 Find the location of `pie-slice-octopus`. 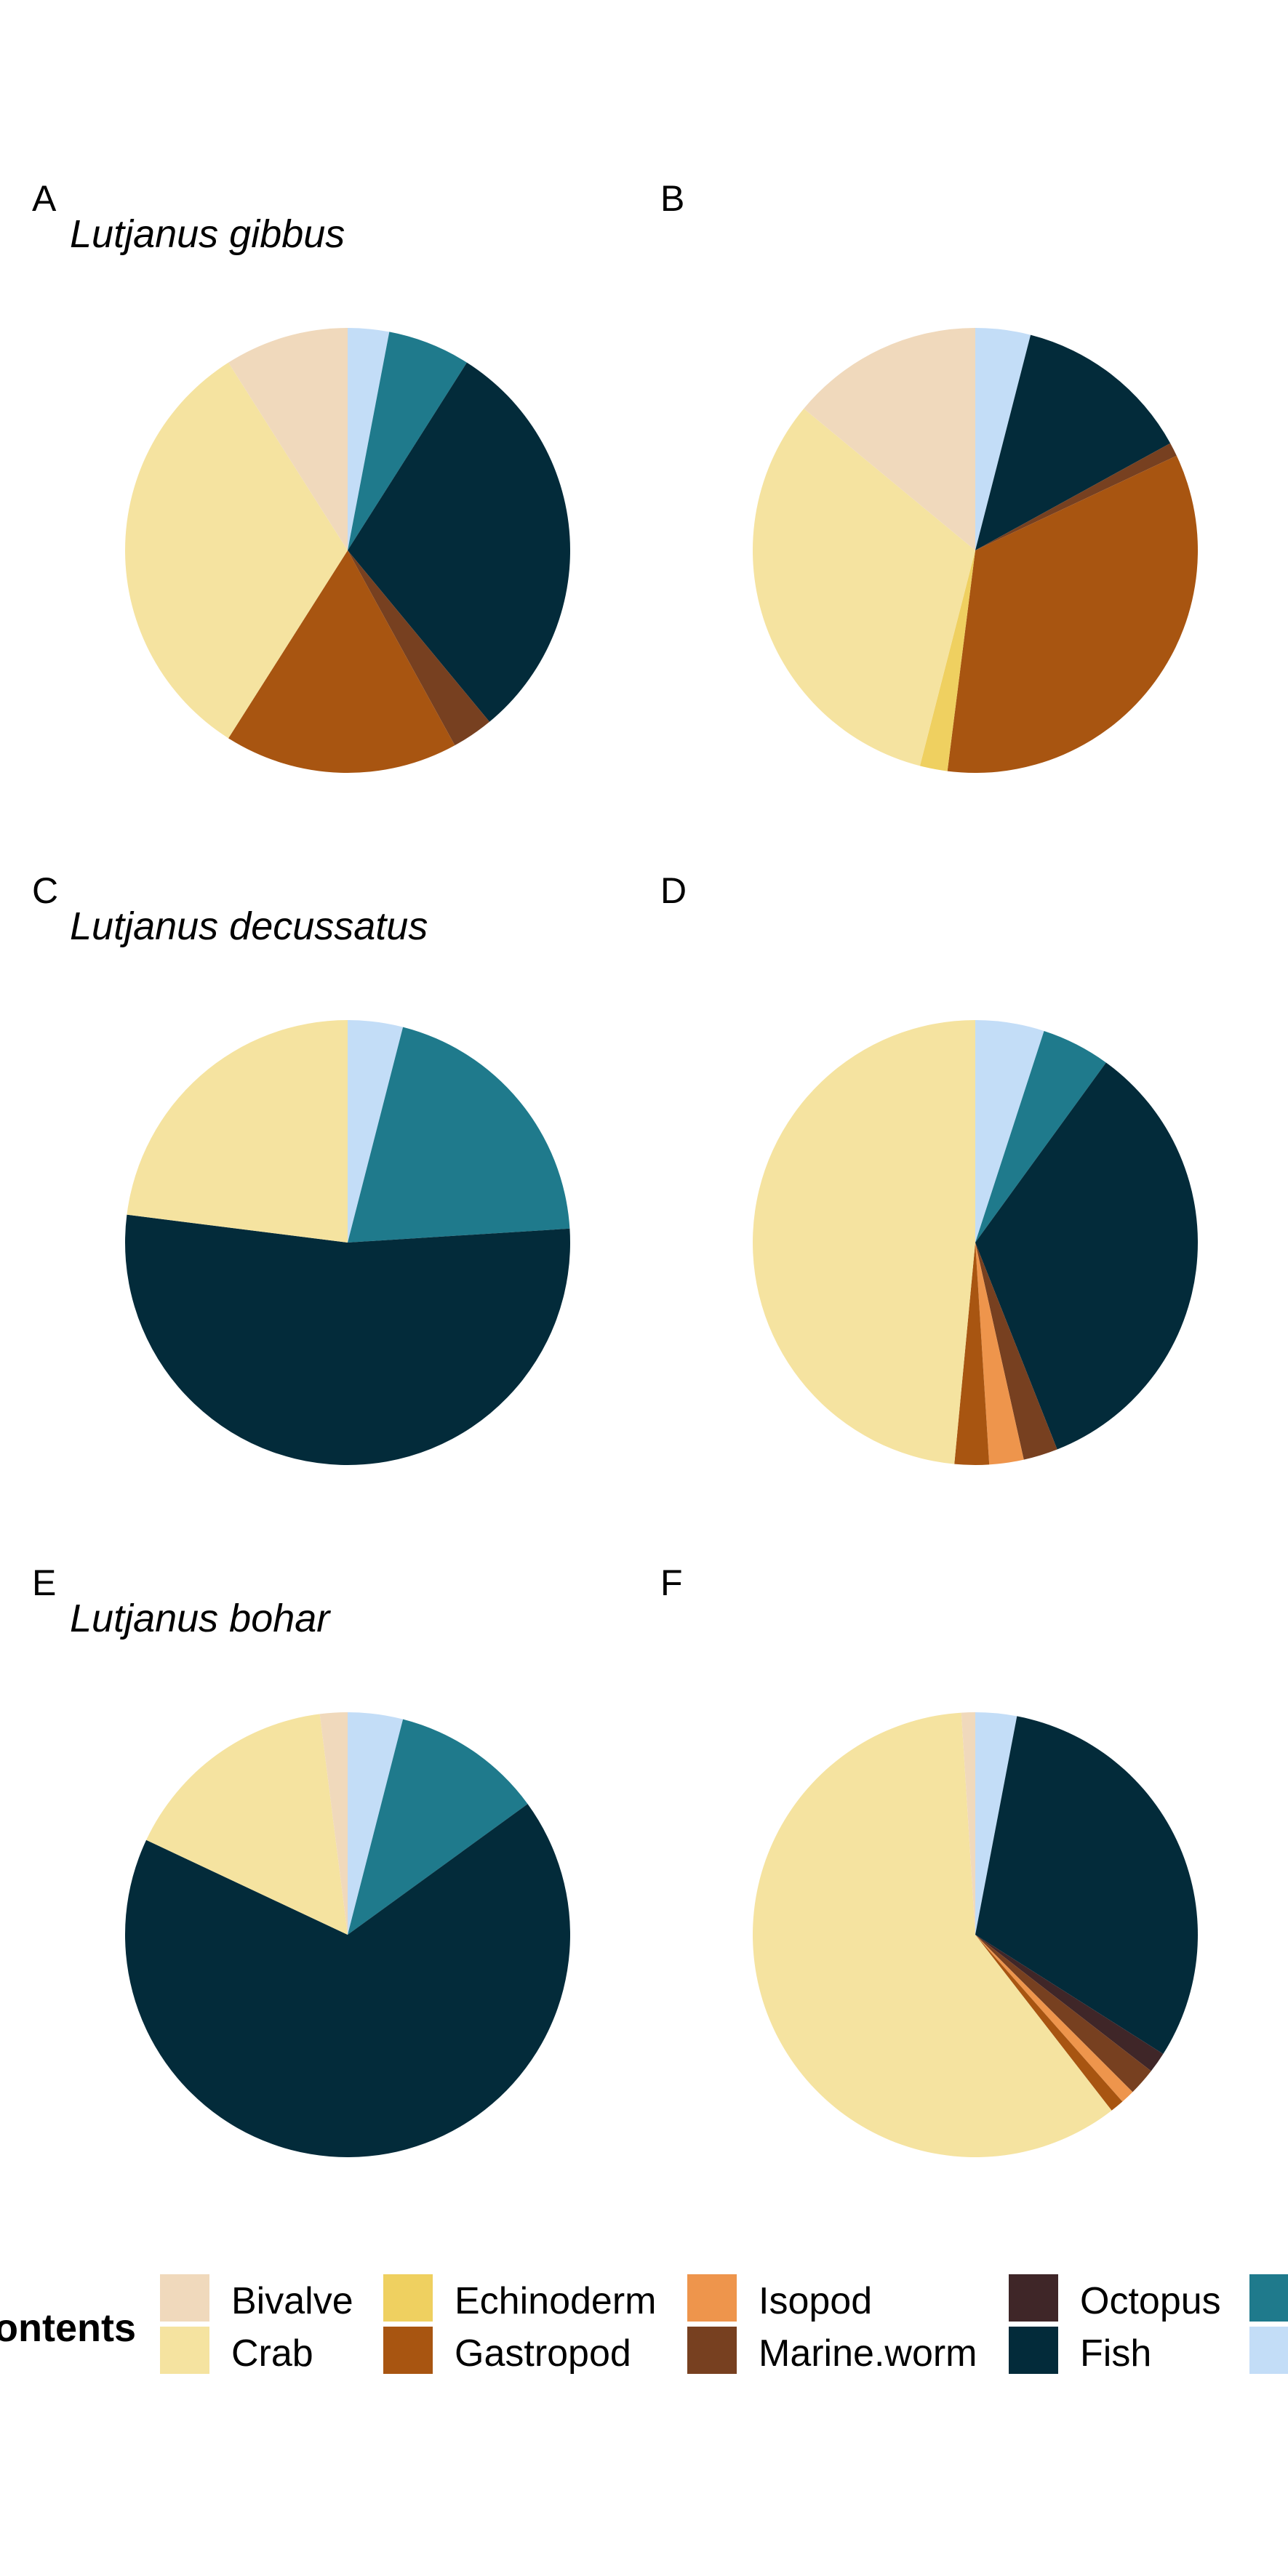

pie-slice-octopus is located at coordinates (1069, 2003).